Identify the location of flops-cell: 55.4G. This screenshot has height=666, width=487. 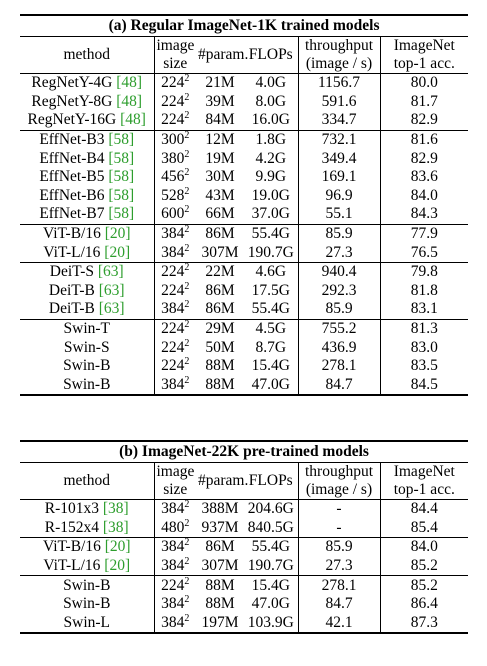
(271, 309).